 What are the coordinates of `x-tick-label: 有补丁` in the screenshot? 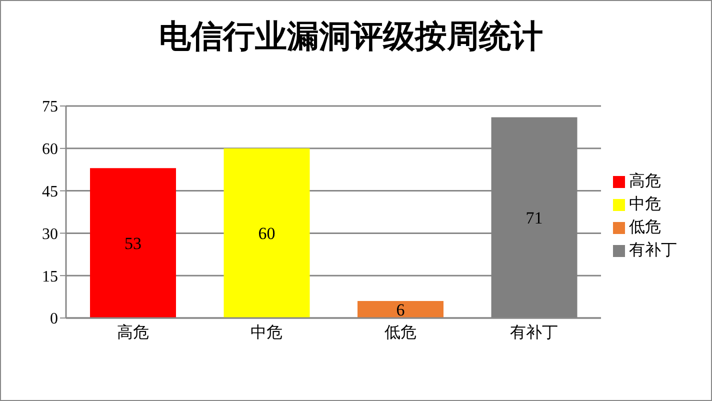 It's located at (534, 332).